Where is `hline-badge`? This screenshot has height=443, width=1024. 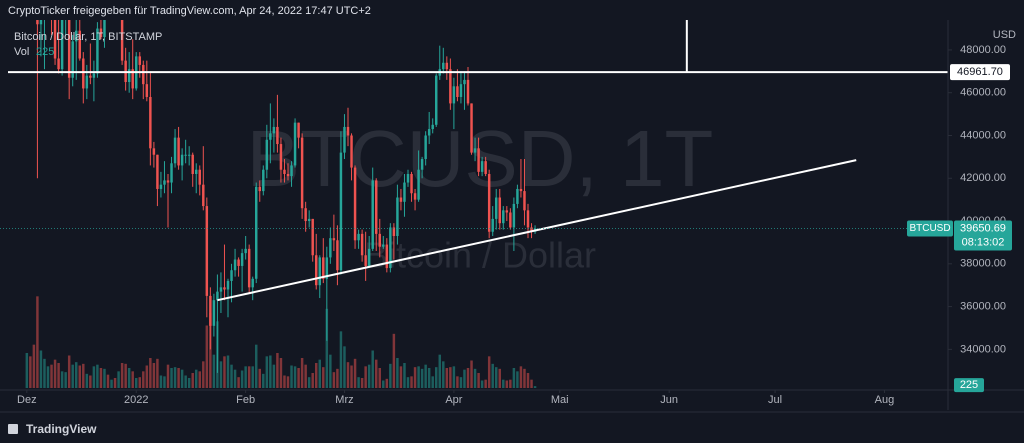
hline-badge is located at coordinates (980, 72).